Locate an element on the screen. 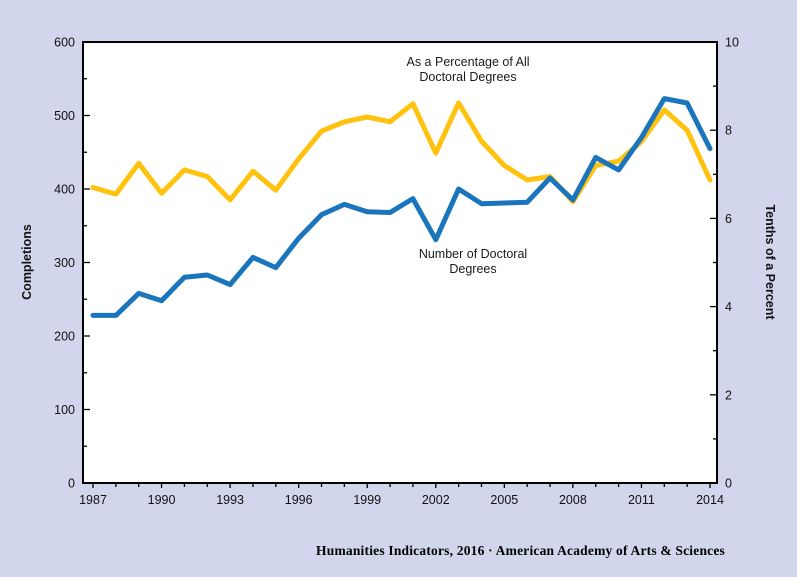  y-right-tick-label: 8 is located at coordinates (728, 131).